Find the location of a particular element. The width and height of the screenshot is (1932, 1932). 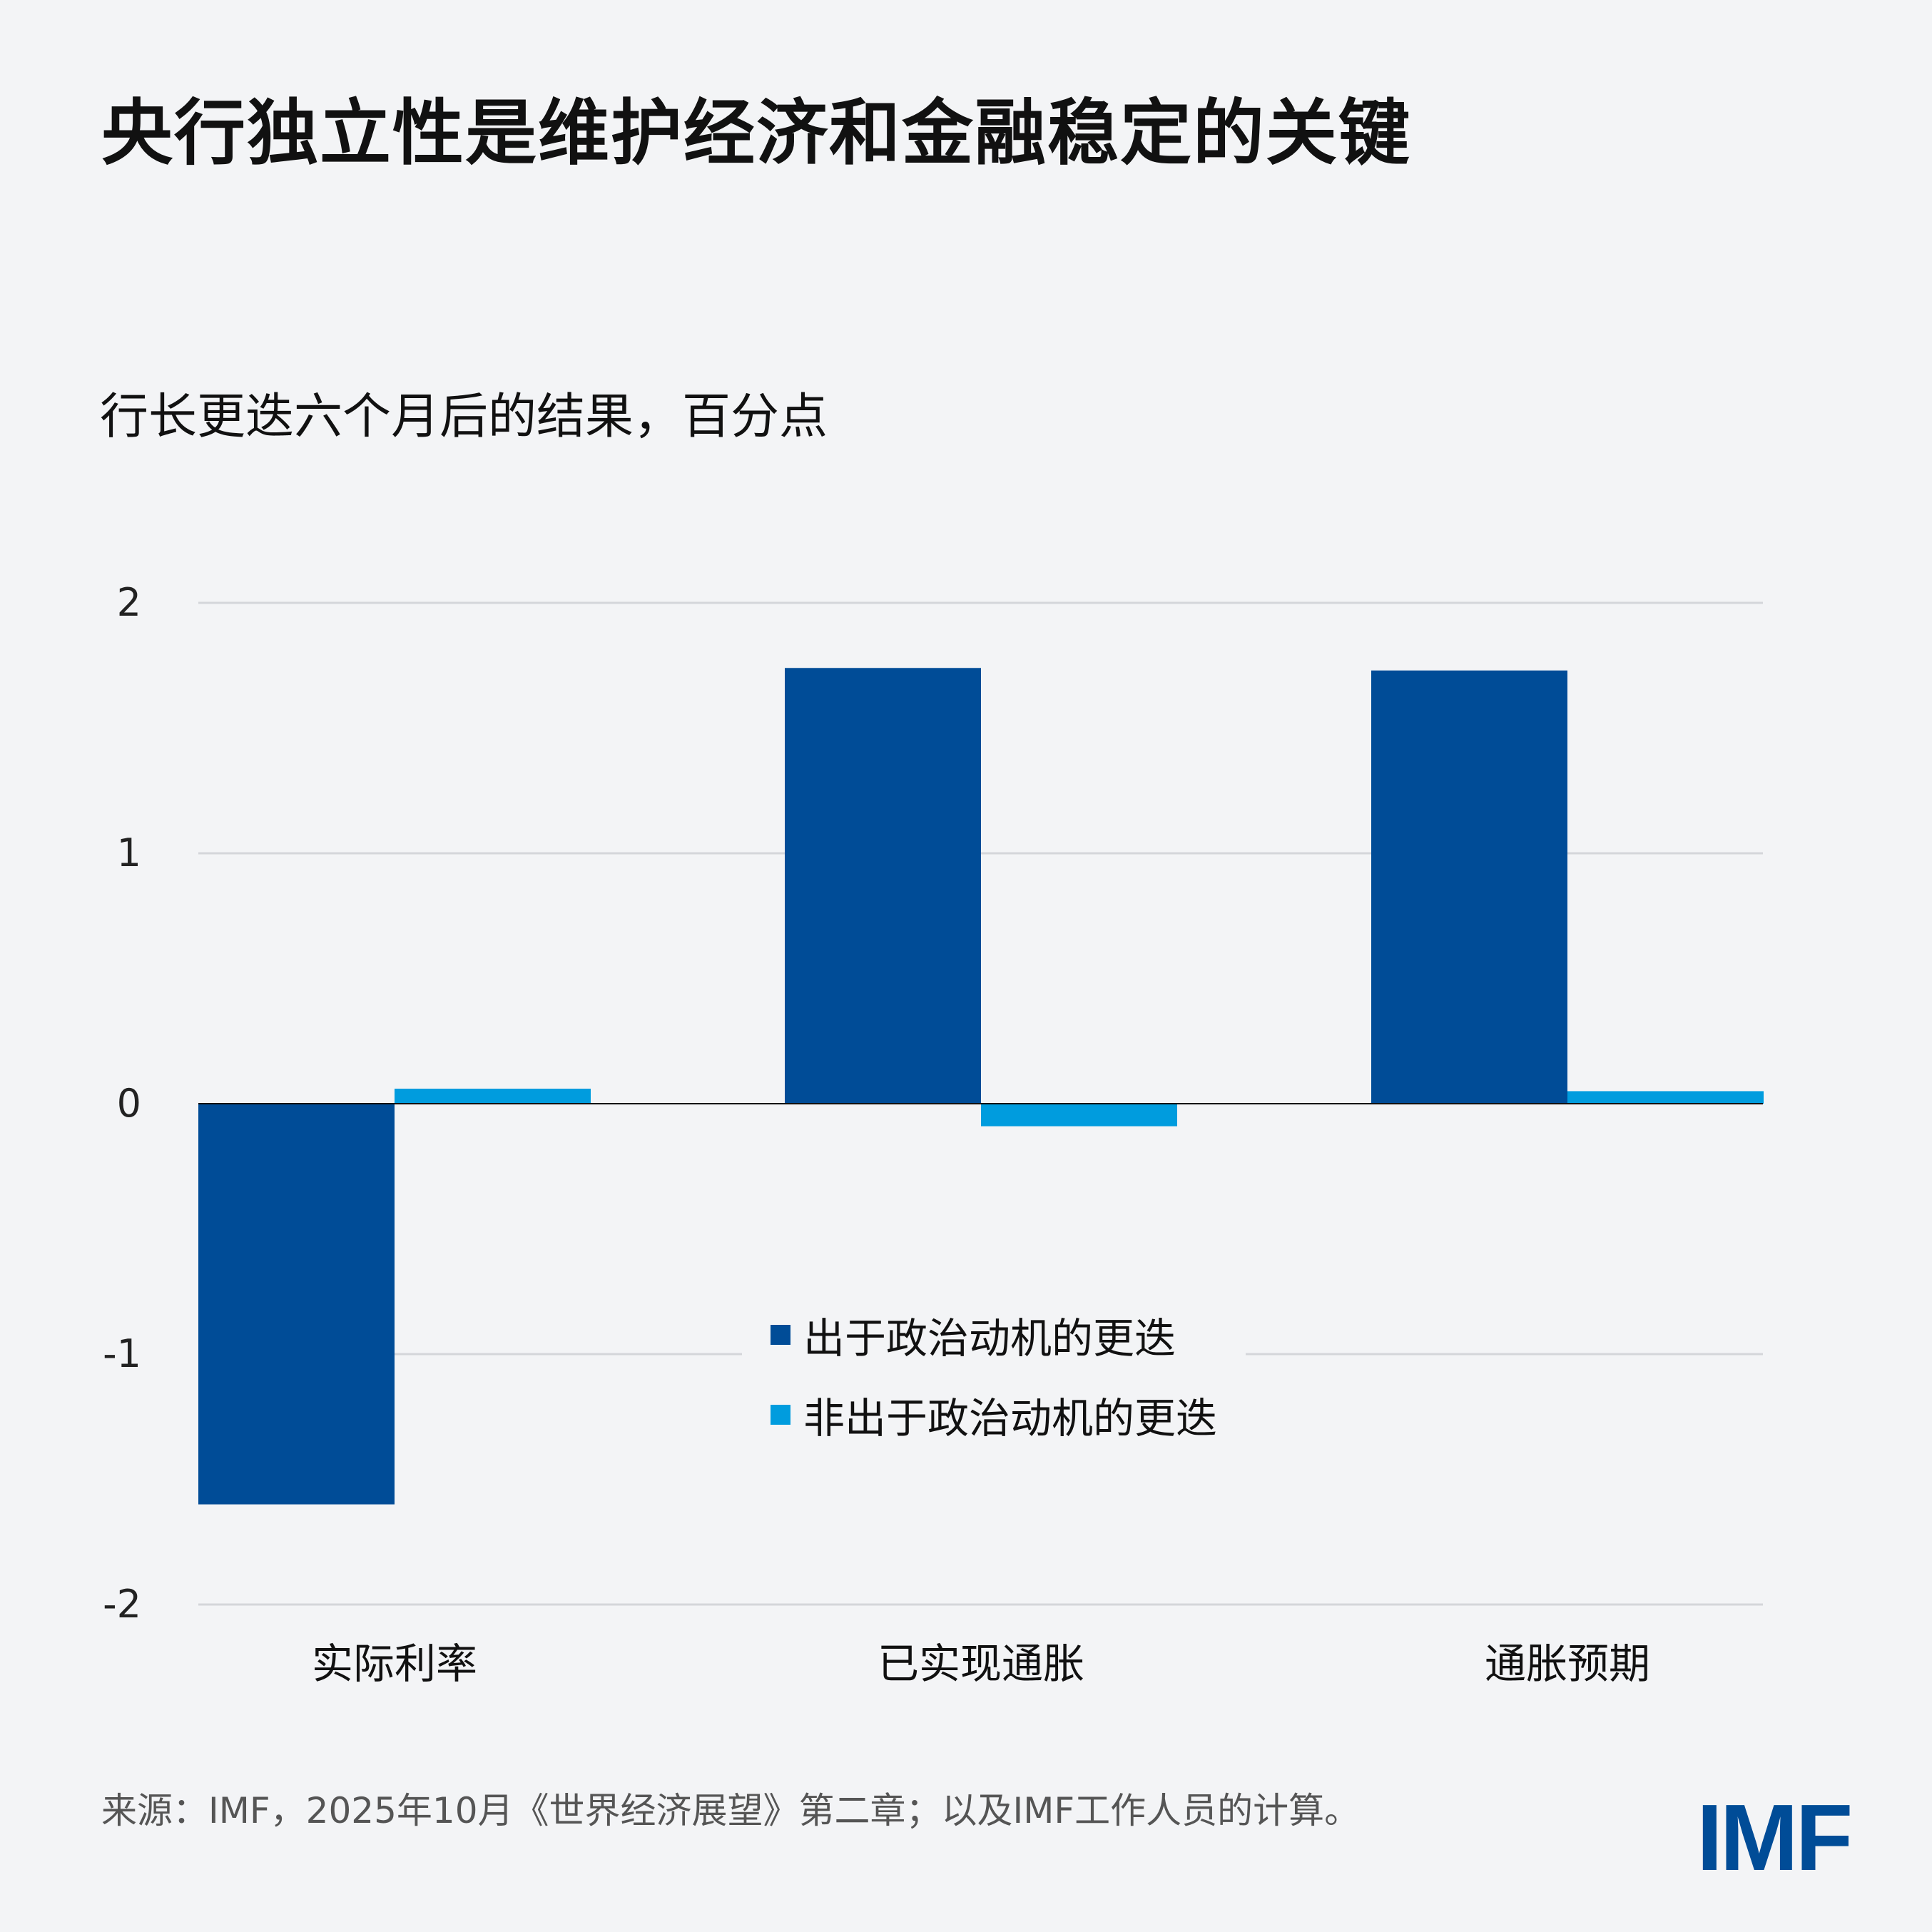

legend-item-non-political: 非出于政治动机的更迭 is located at coordinates (994, 1415).